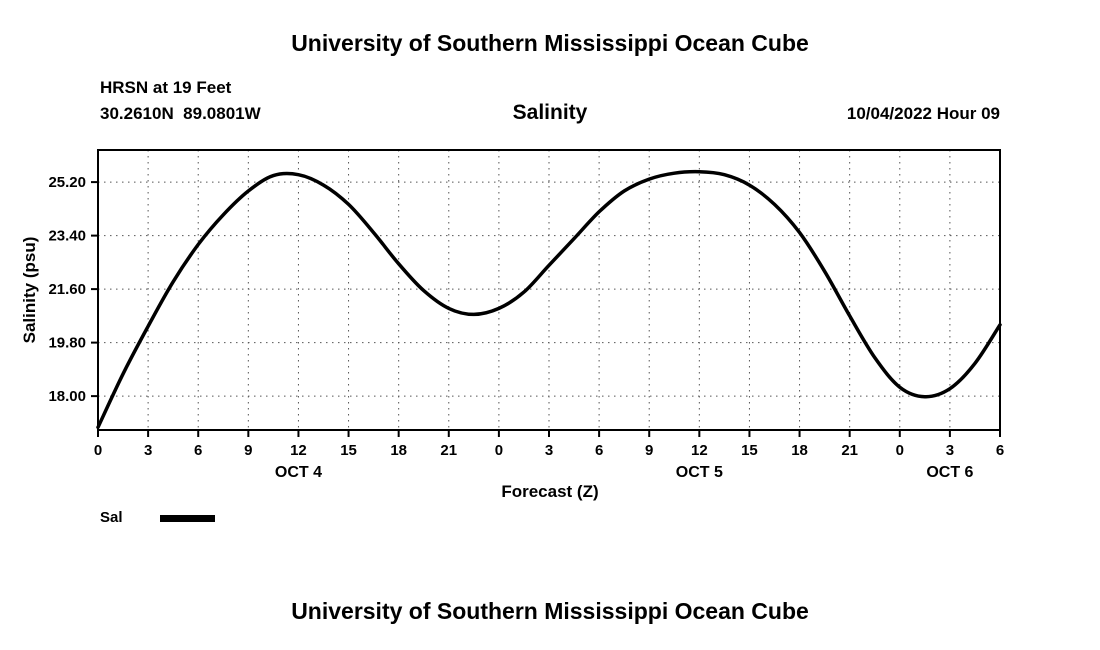 The height and width of the screenshot is (650, 1100). What do you see at coordinates (949, 472) in the screenshot?
I see `day-label: OCT 6` at bounding box center [949, 472].